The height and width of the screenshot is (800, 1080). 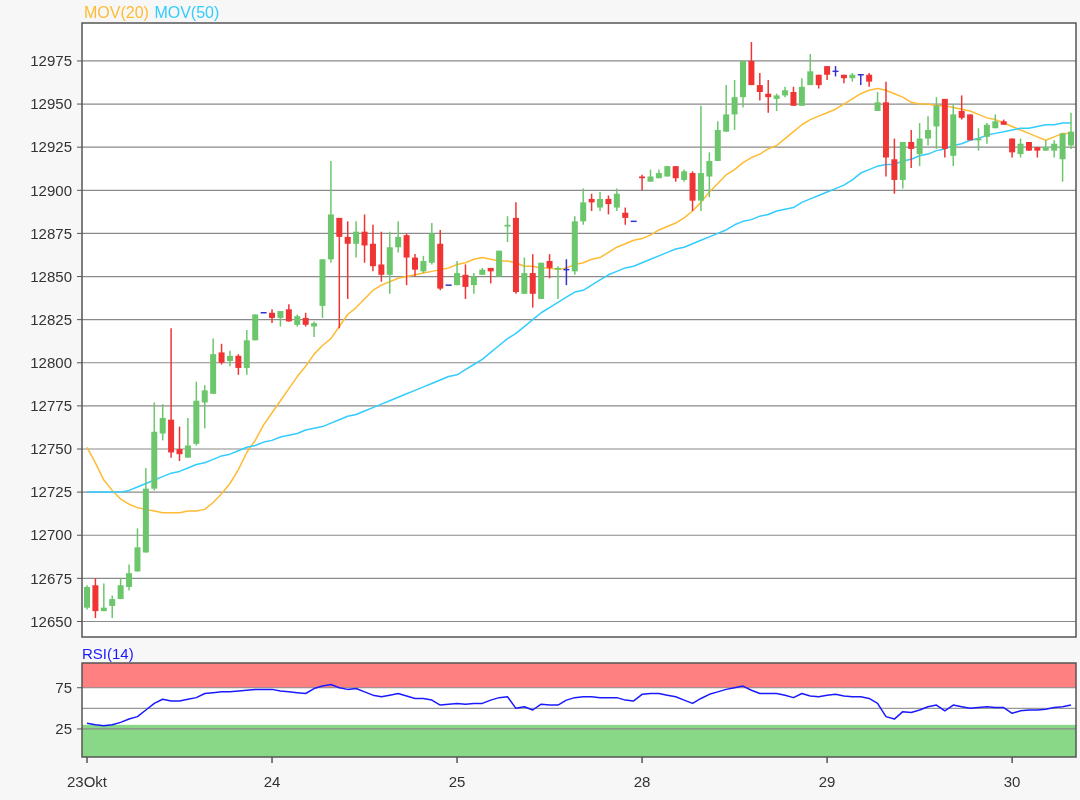 I want to click on y-tick-label: 12800, so click(x=51, y=363).